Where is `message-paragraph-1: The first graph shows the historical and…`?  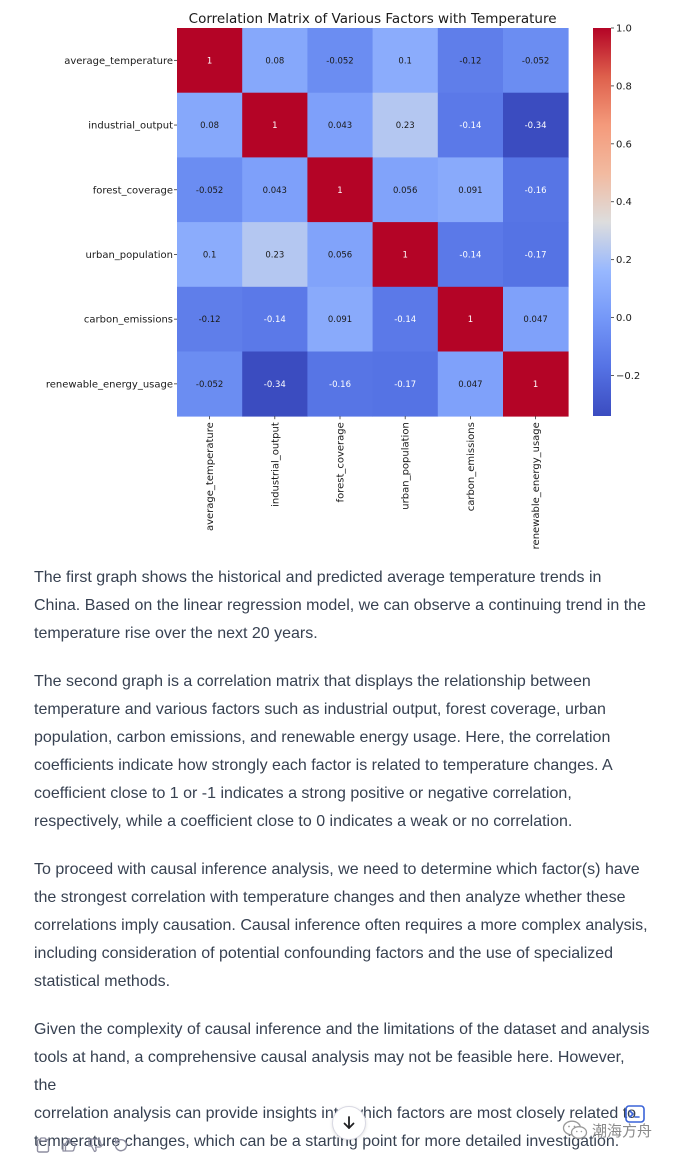
message-paragraph-1: The first graph shows the historical and… is located at coordinates (340, 605).